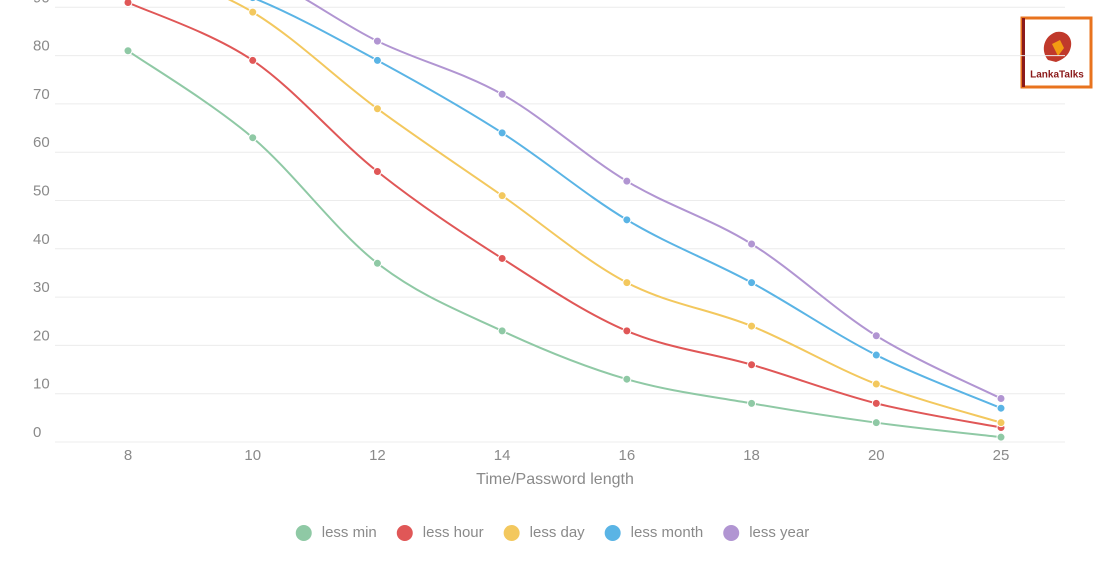 The height and width of the screenshot is (578, 1110). Describe the element at coordinates (252, 455) in the screenshot. I see `x-tick-label: 10` at that location.